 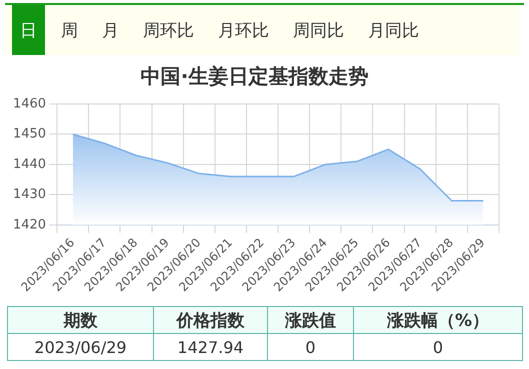 I want to click on text: 2023/06/29, so click(x=81, y=347).